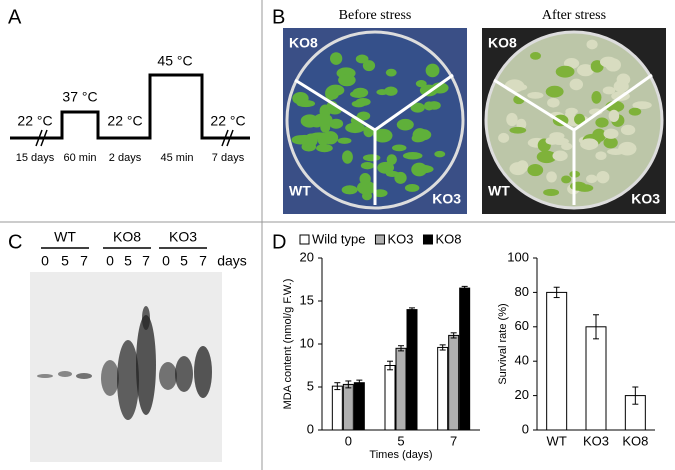  I want to click on x-axis-title: Times (days), so click(400, 455).